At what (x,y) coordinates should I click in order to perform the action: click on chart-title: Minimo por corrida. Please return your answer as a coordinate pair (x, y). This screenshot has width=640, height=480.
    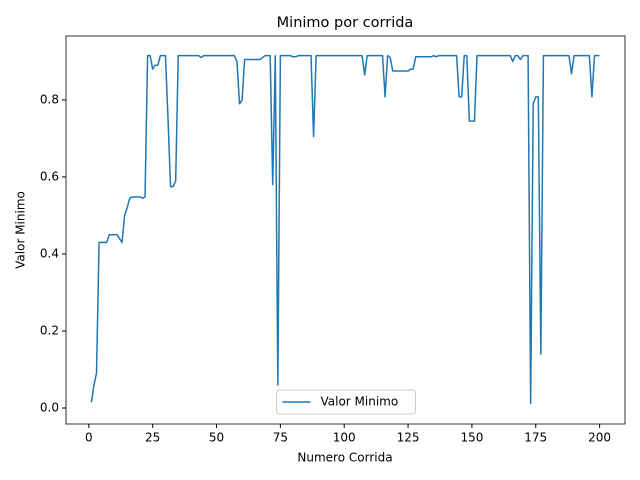
    Looking at the image, I should click on (345, 23).